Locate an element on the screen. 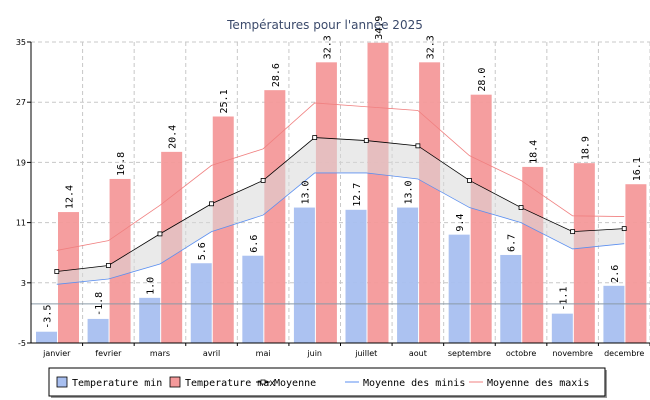 The height and width of the screenshot is (400, 650). data-label-max: 25.1 is located at coordinates (224, 101).